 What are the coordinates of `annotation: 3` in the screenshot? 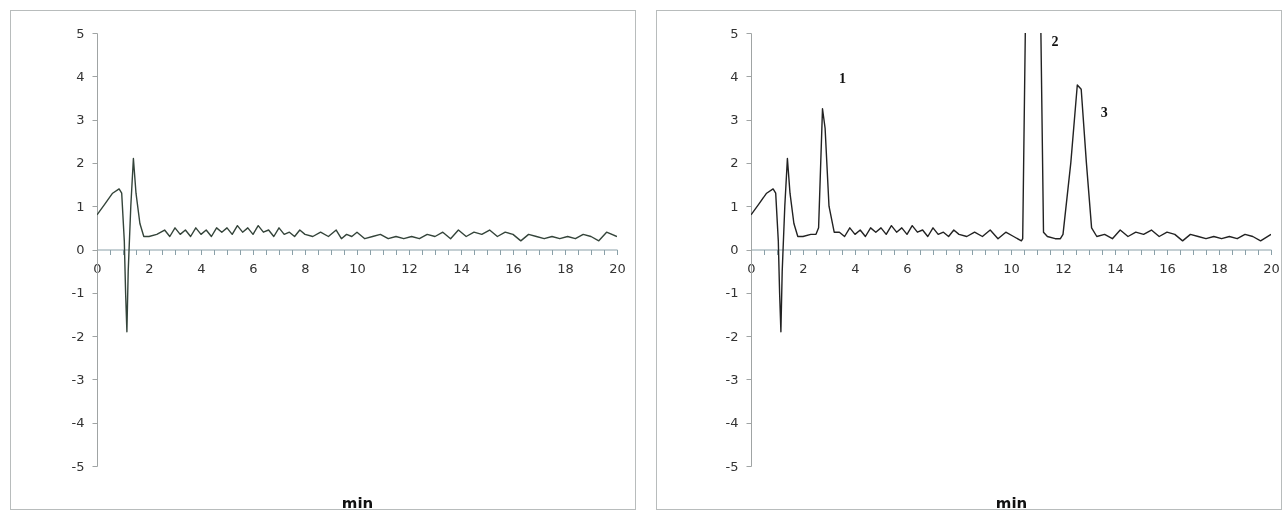 It's located at (1104, 112).